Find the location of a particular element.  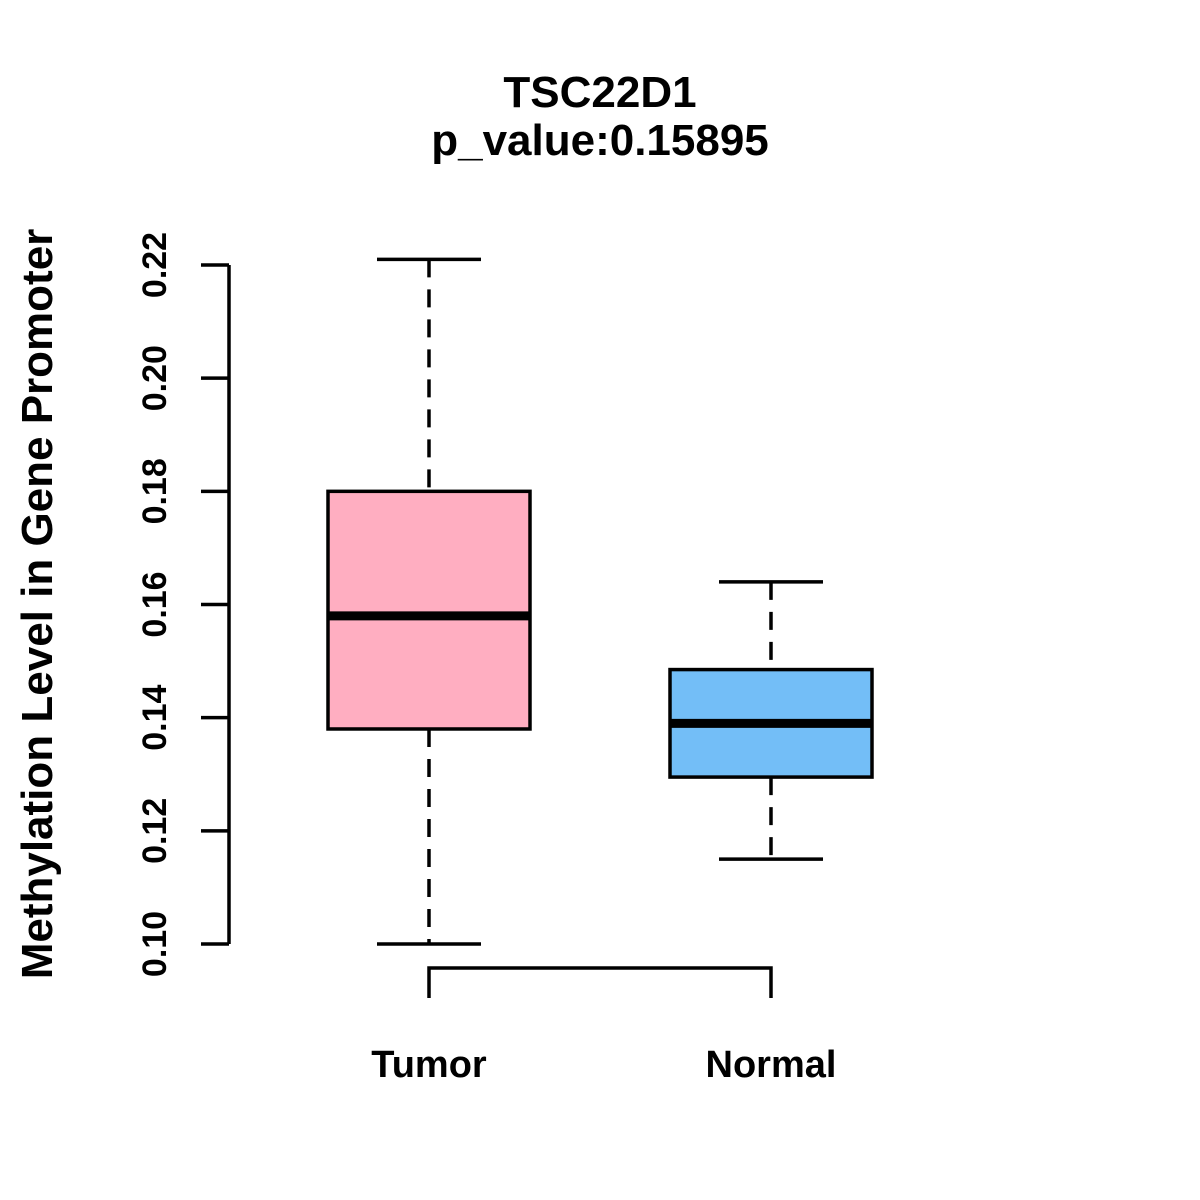

boxplot-tumor is located at coordinates (429, 601).